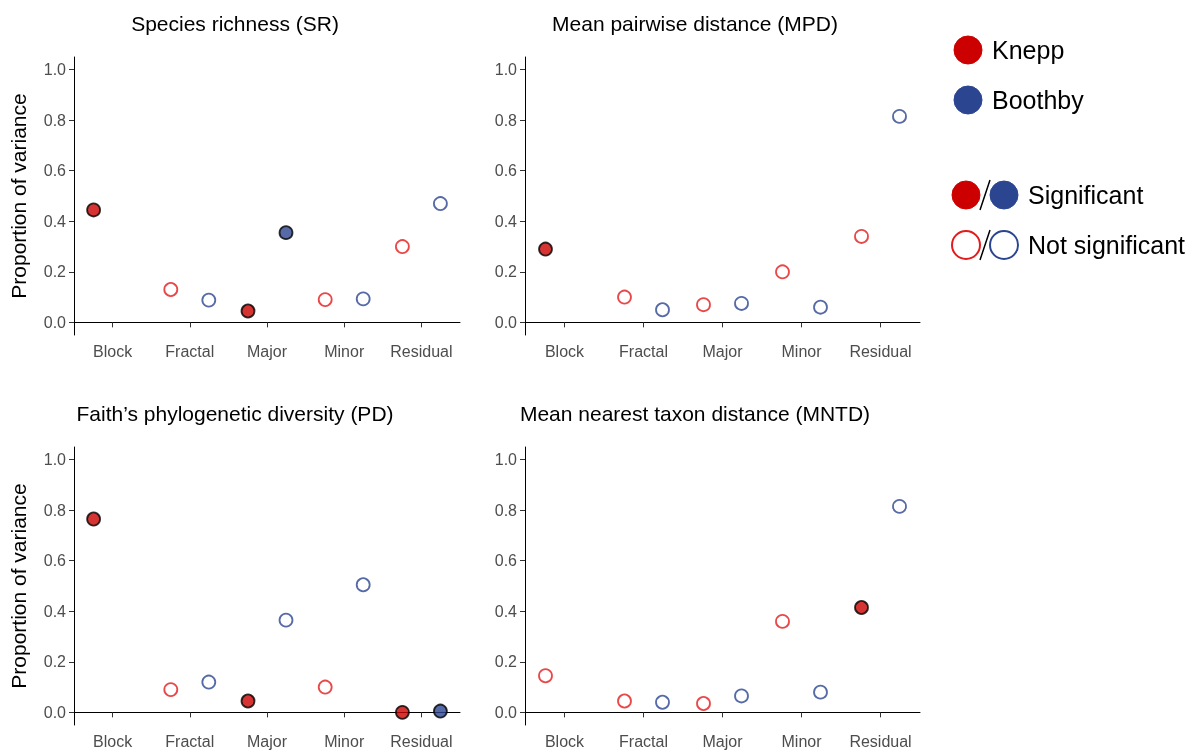 The height and width of the screenshot is (752, 1195). Describe the element at coordinates (235, 413) in the screenshot. I see `chart-title: Faith’s phylogenetic diversity (PD)` at that location.